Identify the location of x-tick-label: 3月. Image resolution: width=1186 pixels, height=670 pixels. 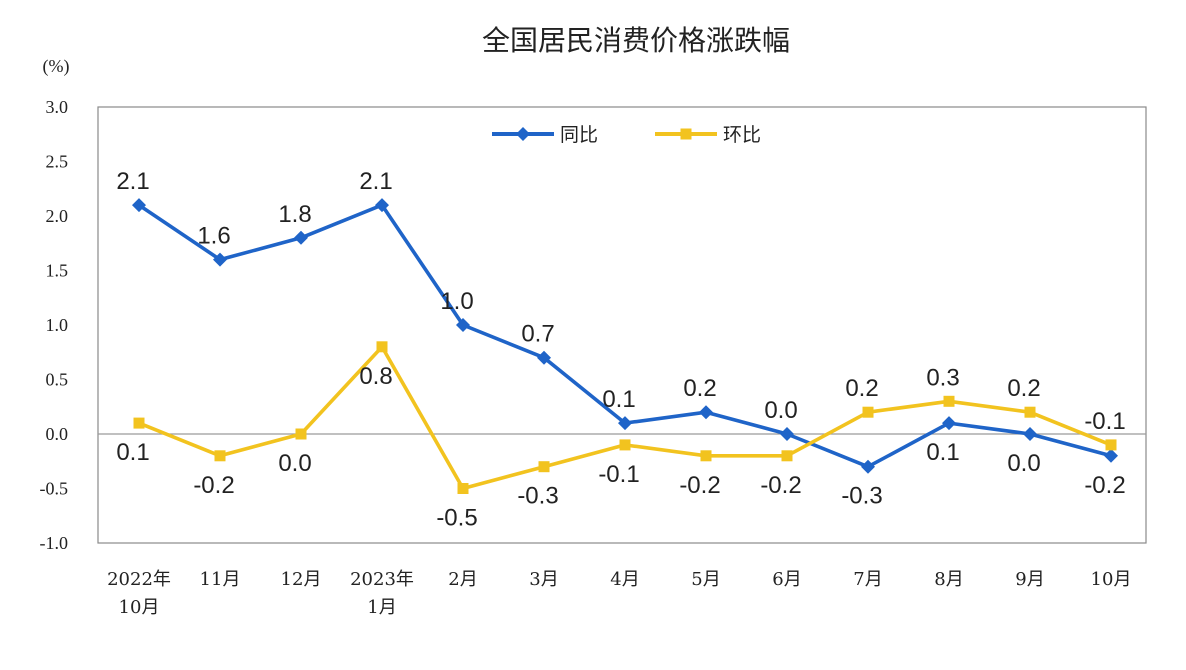
(543, 579).